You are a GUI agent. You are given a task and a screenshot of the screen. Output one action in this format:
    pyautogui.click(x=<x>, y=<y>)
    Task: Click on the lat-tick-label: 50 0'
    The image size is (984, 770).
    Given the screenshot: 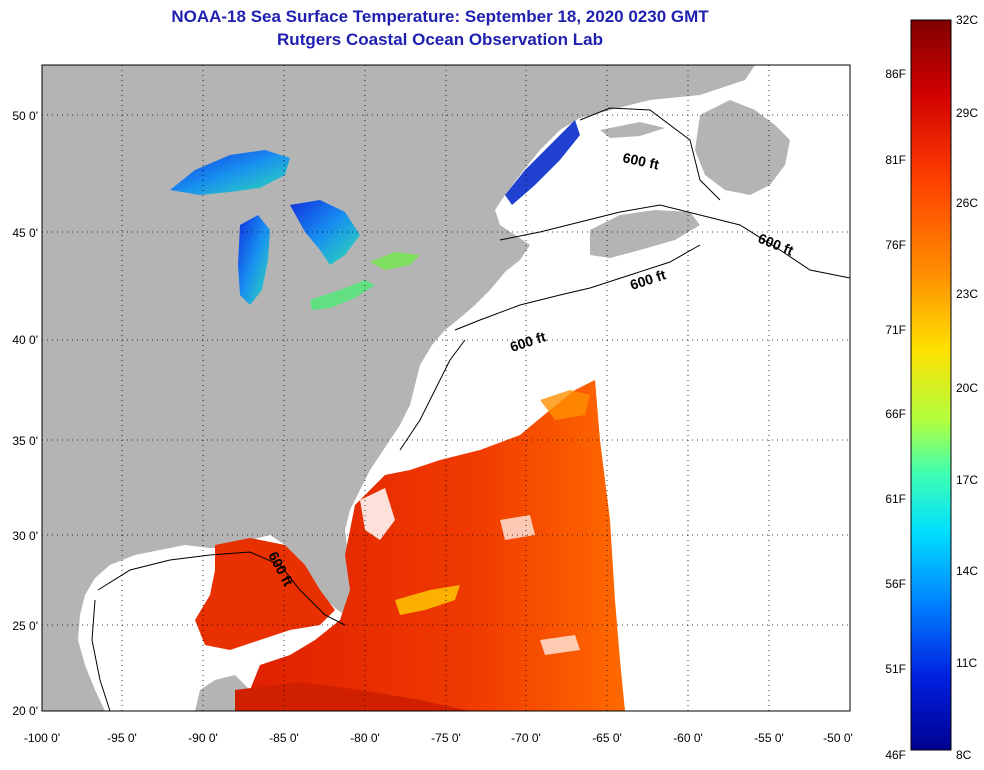 What is the action you would take?
    pyautogui.click(x=25, y=116)
    